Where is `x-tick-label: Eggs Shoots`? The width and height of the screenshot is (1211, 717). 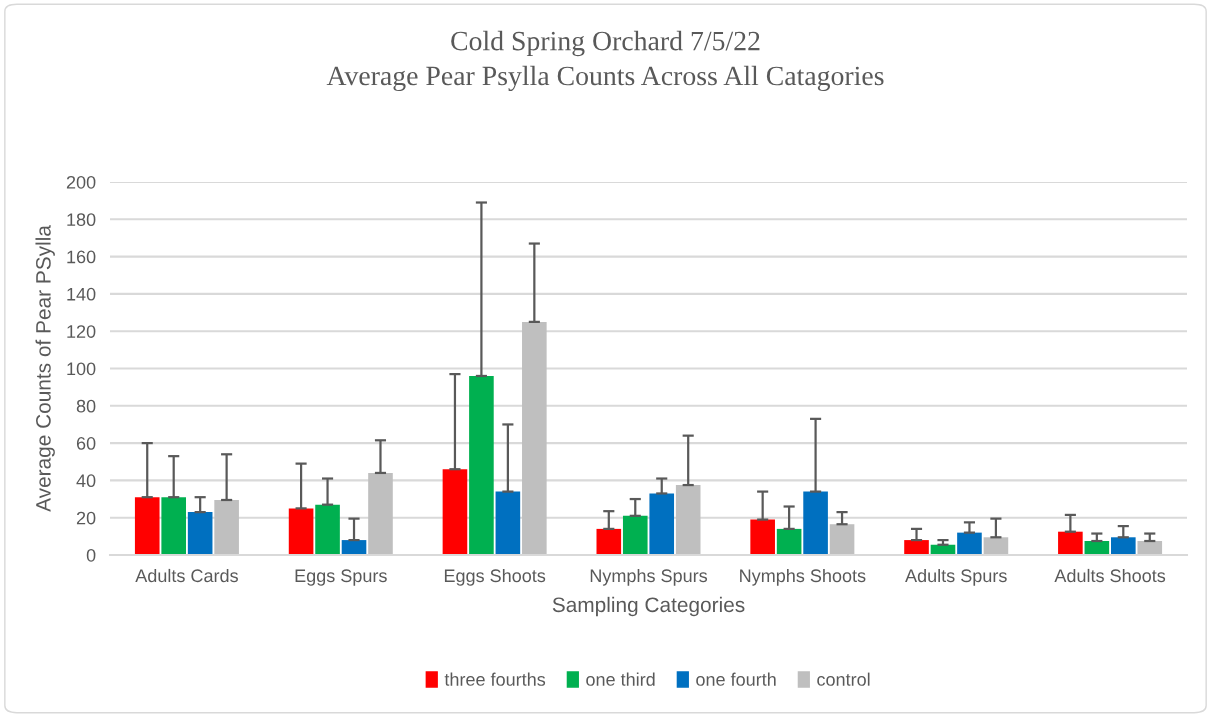 x-tick-label: Eggs Shoots is located at coordinates (495, 577).